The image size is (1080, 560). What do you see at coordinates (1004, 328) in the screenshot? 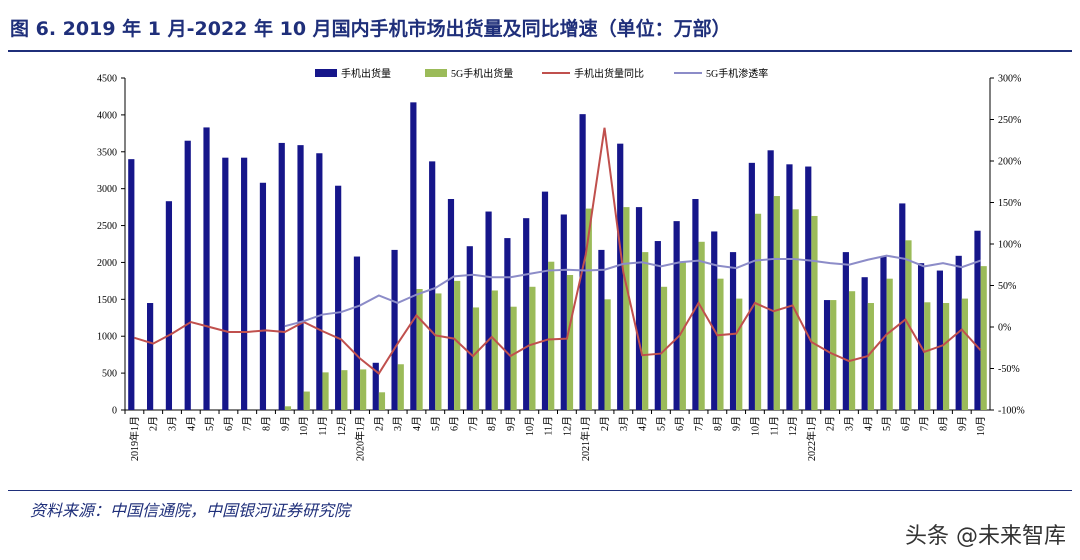
I see `y2-tick-label: 0%` at bounding box center [1004, 328].